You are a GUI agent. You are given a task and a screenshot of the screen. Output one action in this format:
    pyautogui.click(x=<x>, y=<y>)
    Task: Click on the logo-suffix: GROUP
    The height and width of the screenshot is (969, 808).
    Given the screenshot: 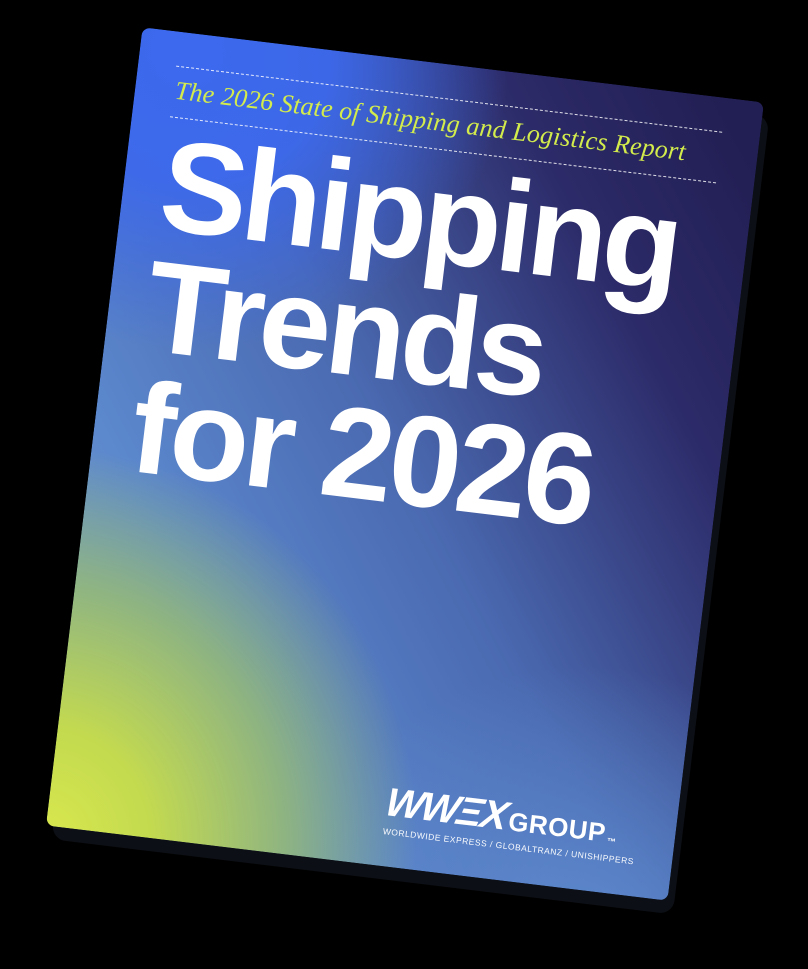 What is the action you would take?
    pyautogui.click(x=557, y=827)
    